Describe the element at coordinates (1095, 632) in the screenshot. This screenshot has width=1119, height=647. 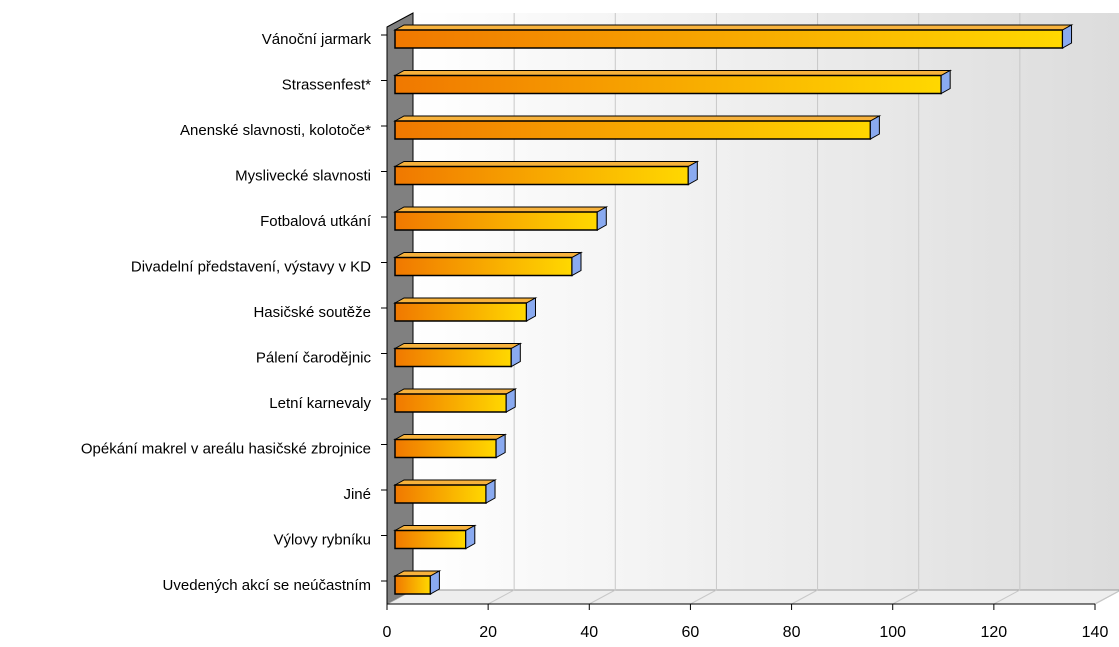
I see `x-tick-label: 140` at that location.